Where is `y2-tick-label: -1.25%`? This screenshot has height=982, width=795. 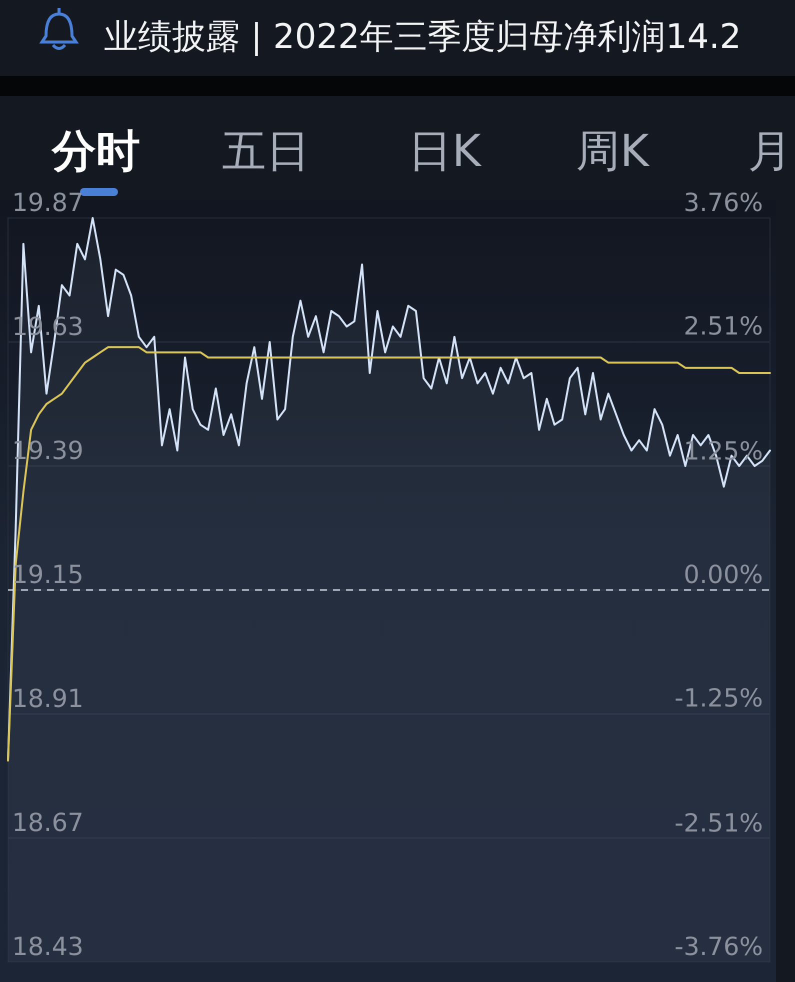
y2-tick-label: -1.25% is located at coordinates (718, 698).